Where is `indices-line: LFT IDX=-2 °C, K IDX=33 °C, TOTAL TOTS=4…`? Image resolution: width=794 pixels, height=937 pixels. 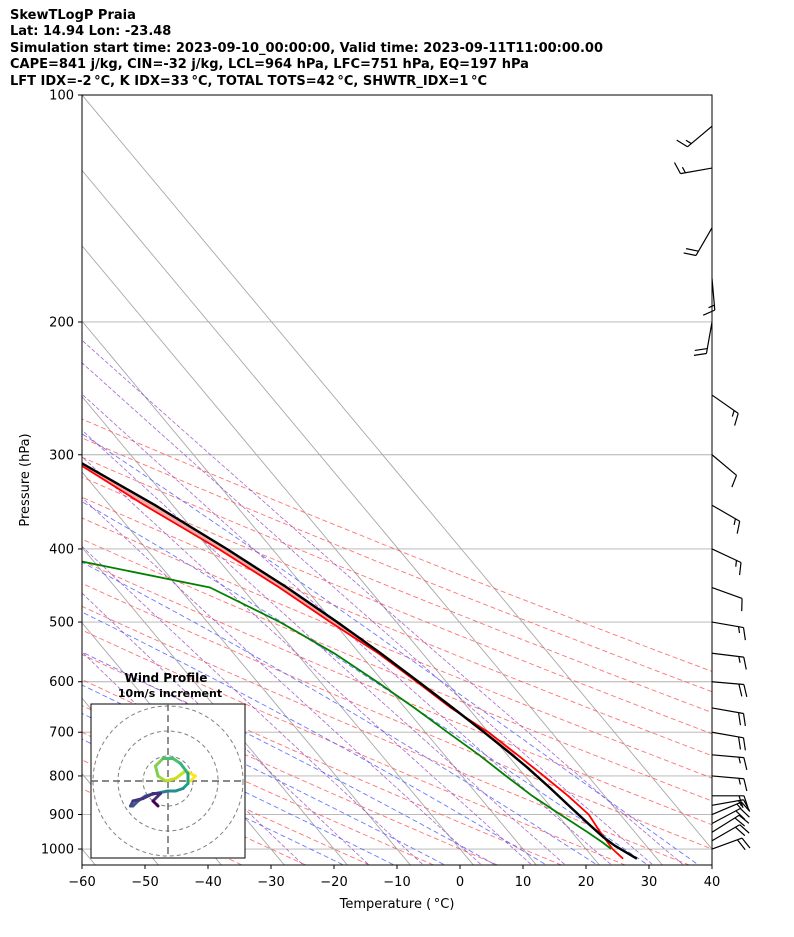
indices-line: LFT IDX=-2 °C, K IDX=33 °C, TOTAL TOTS=4… is located at coordinates (249, 81).